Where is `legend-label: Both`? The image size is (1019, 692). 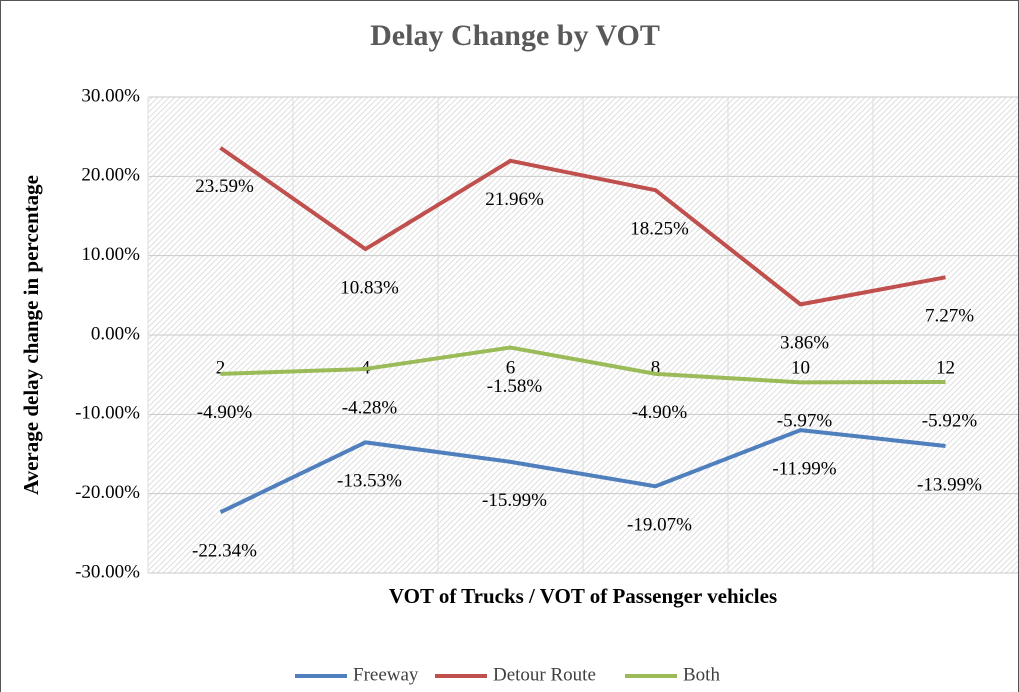
legend-label: Both is located at coordinates (701, 674).